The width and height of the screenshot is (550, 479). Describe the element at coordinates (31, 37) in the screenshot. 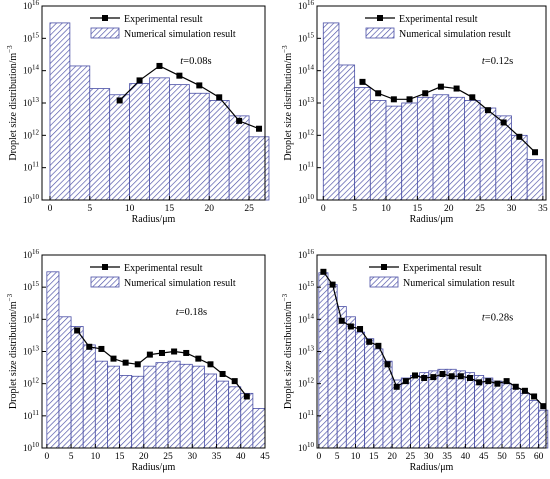

I see `y-tick-label: 1015` at that location.